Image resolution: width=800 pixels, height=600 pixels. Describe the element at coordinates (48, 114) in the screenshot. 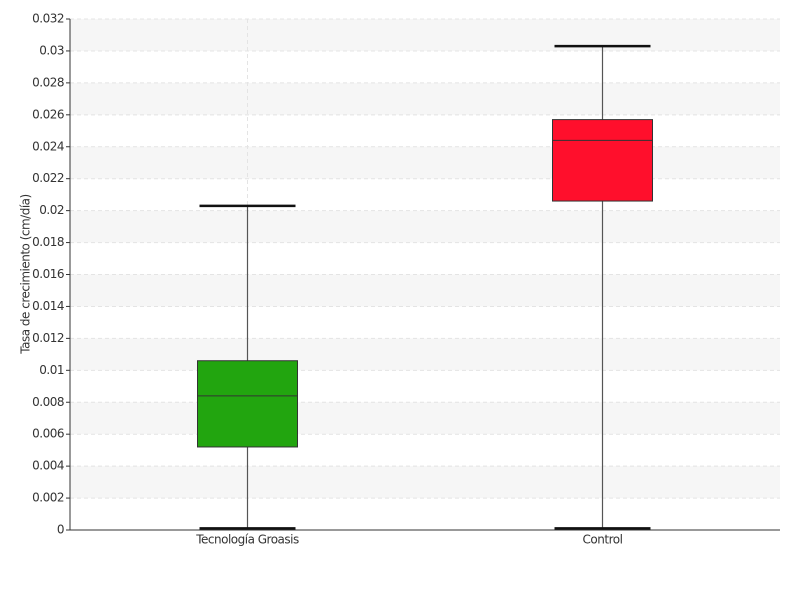

I see `y-tick-label: 0.026` at that location.